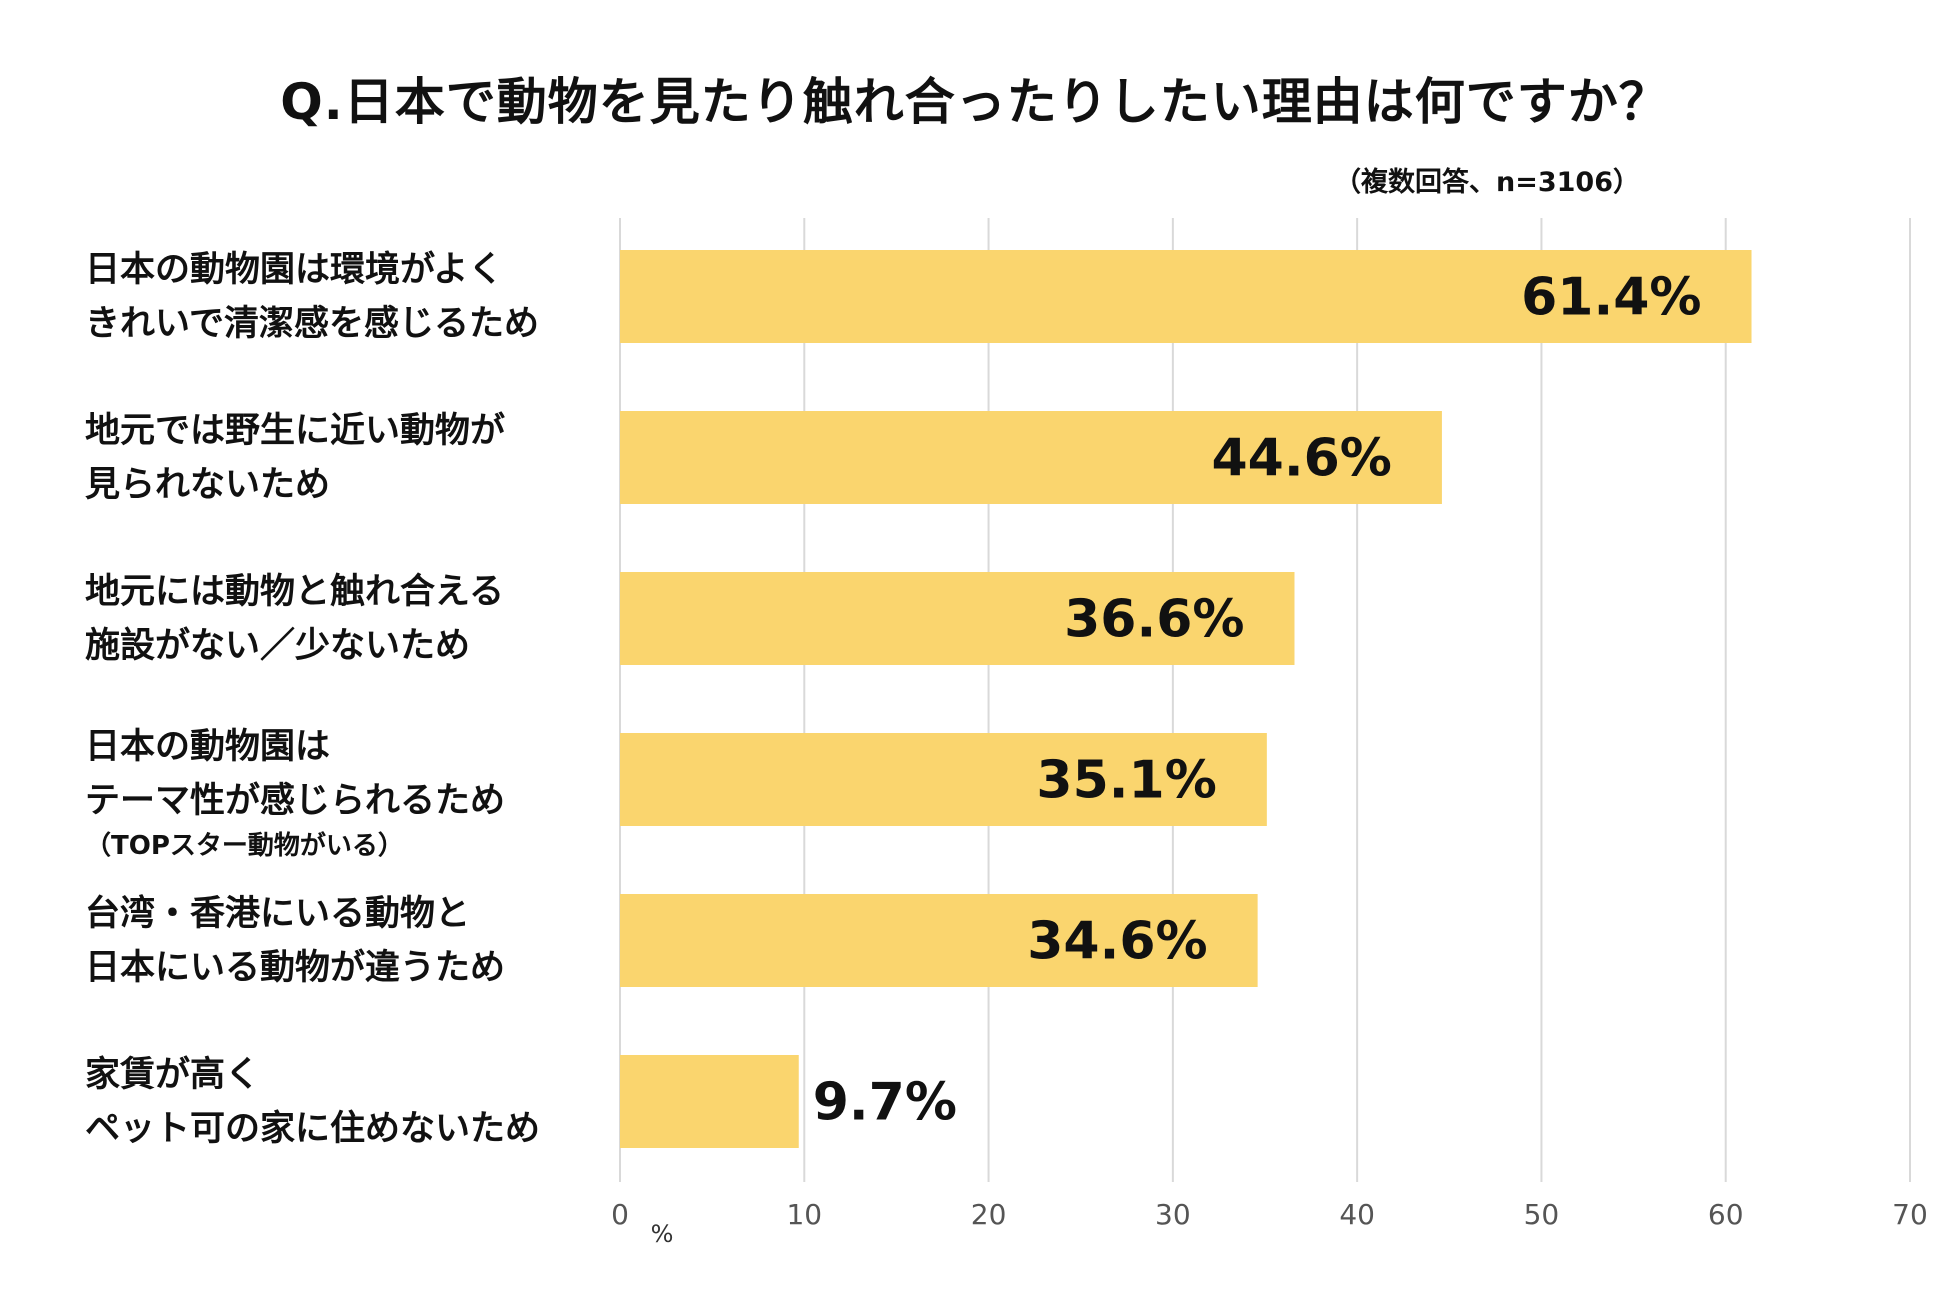  I want to click on category-label-line: 台湾・香港にいる動物と, so click(278, 913).